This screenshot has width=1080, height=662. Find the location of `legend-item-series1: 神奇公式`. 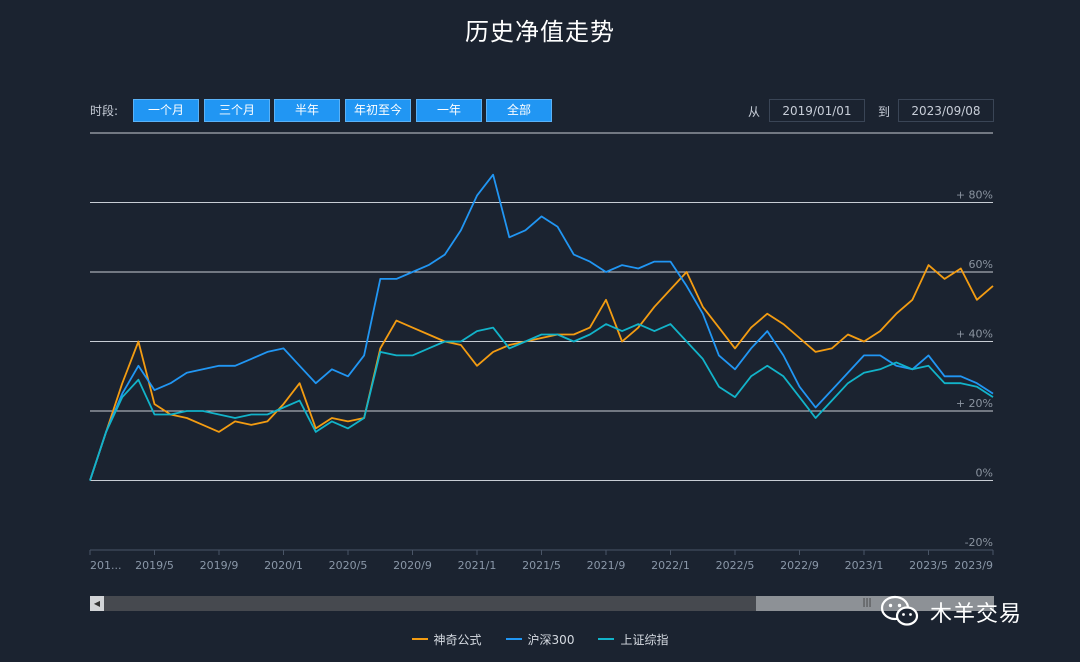

legend-item-series1: 神奇公式 is located at coordinates (446, 639).